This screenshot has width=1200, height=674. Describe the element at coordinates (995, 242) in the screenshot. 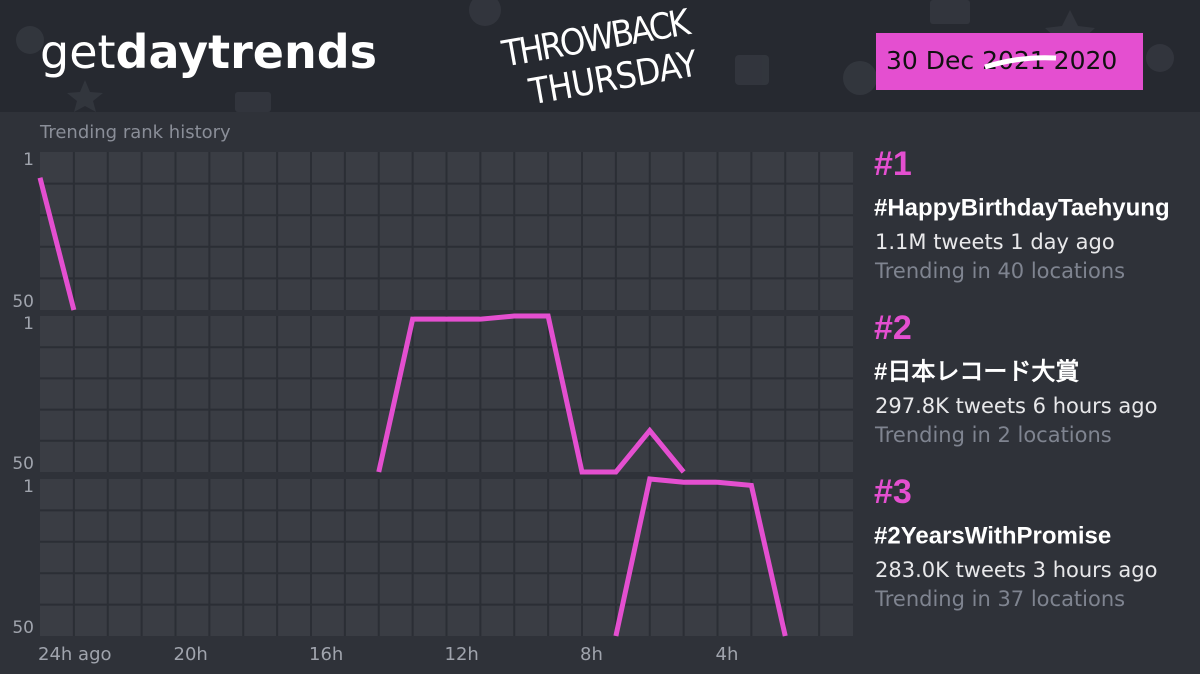

I see `trend-stats: 1.1M tweets 1 day ago` at that location.